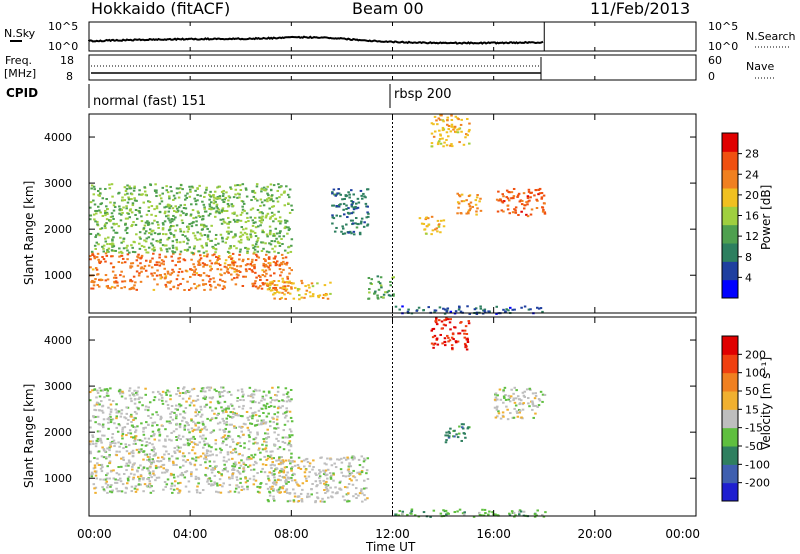 This screenshot has height=554, width=800. What do you see at coordinates (392, 534) in the screenshot?
I see `x-tick-label: 12:00` at bounding box center [392, 534].